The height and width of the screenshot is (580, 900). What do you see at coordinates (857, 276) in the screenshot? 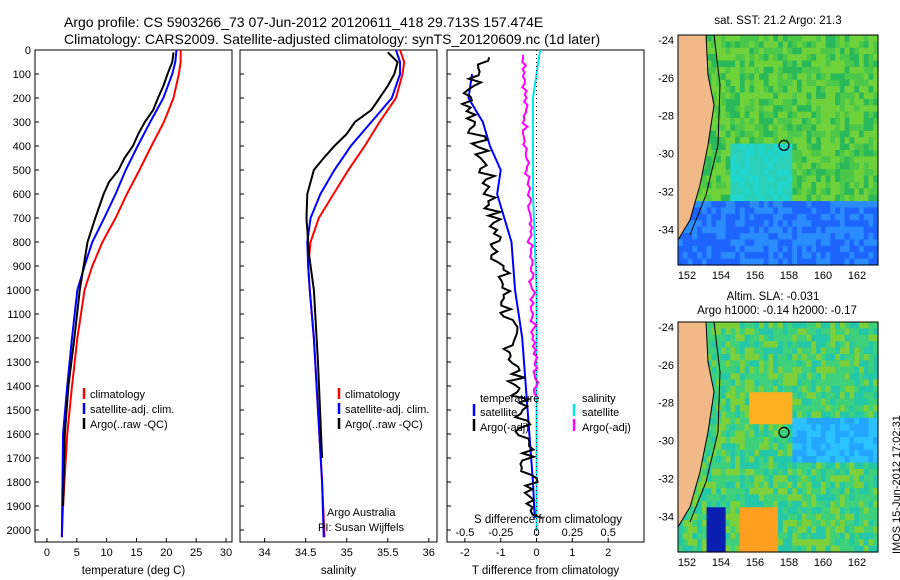
I see `lon-tick-label: 162` at bounding box center [857, 276].